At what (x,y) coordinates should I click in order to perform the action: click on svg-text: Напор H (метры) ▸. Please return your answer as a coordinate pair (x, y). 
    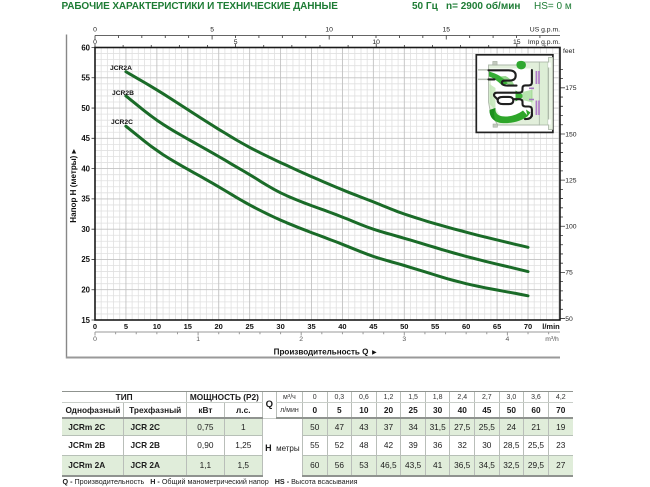
    Looking at the image, I should click on (73, 185).